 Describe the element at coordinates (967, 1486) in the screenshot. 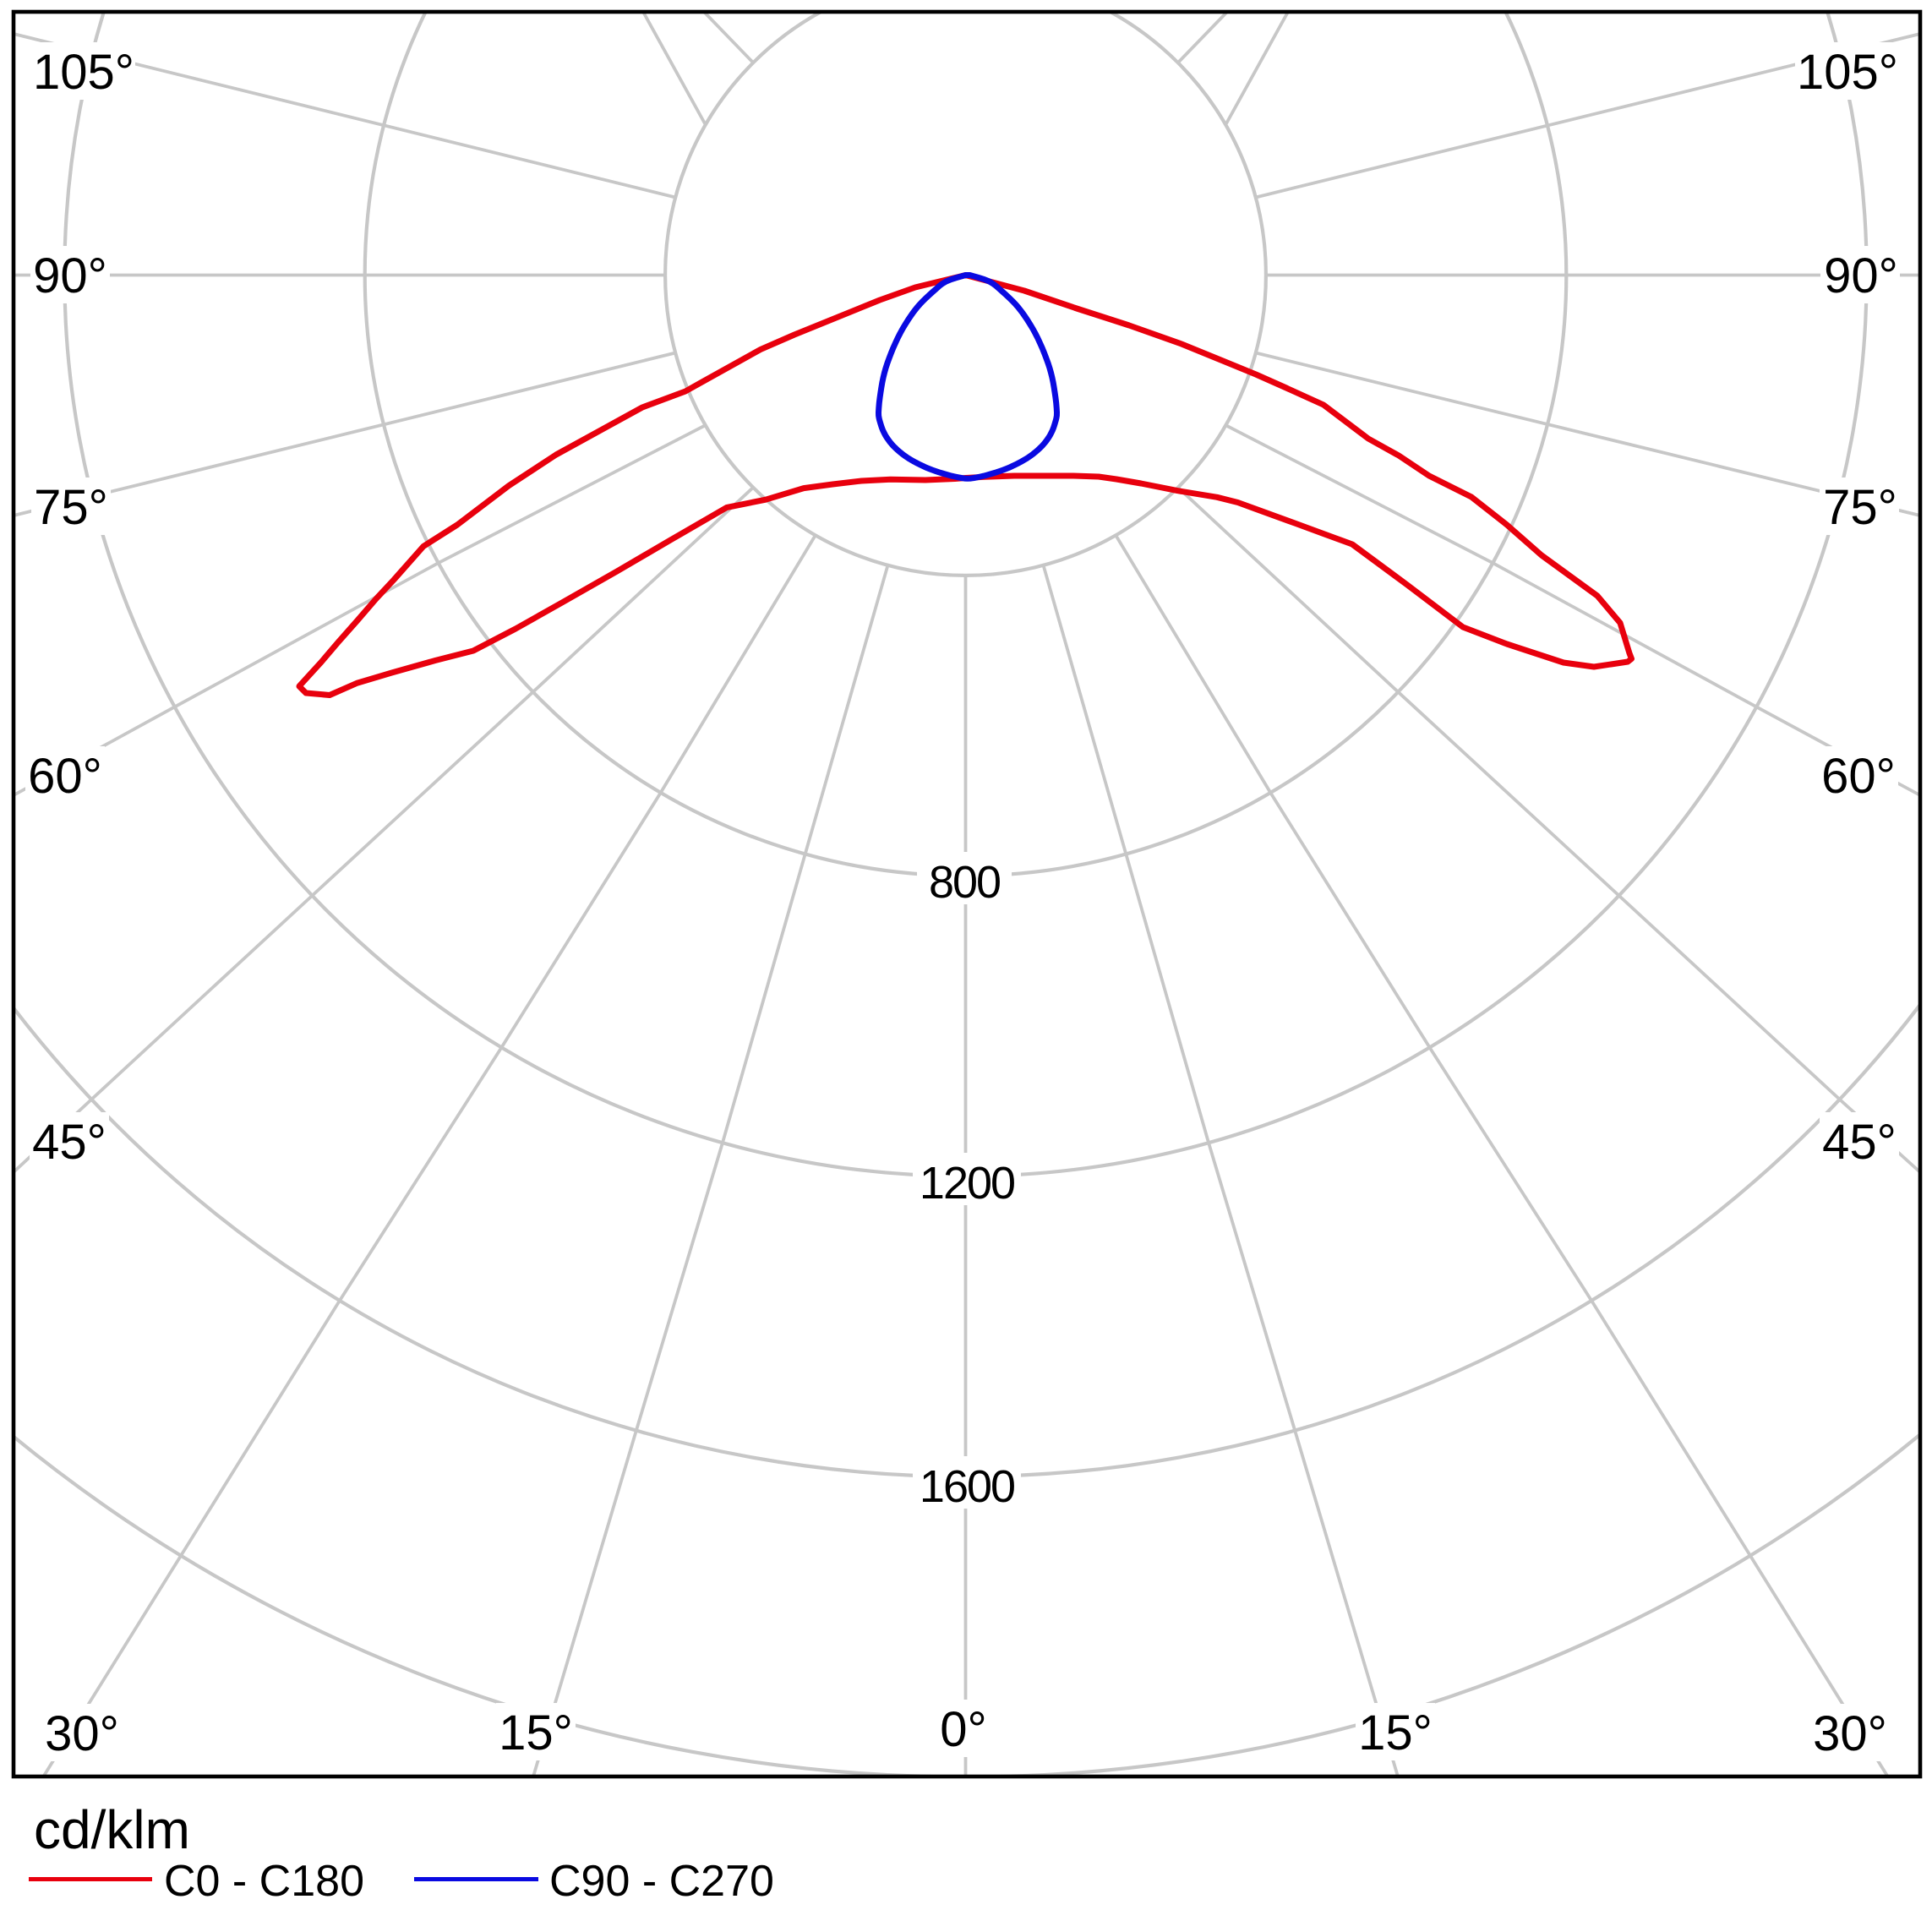

I see `svg-text: 1600` at that location.